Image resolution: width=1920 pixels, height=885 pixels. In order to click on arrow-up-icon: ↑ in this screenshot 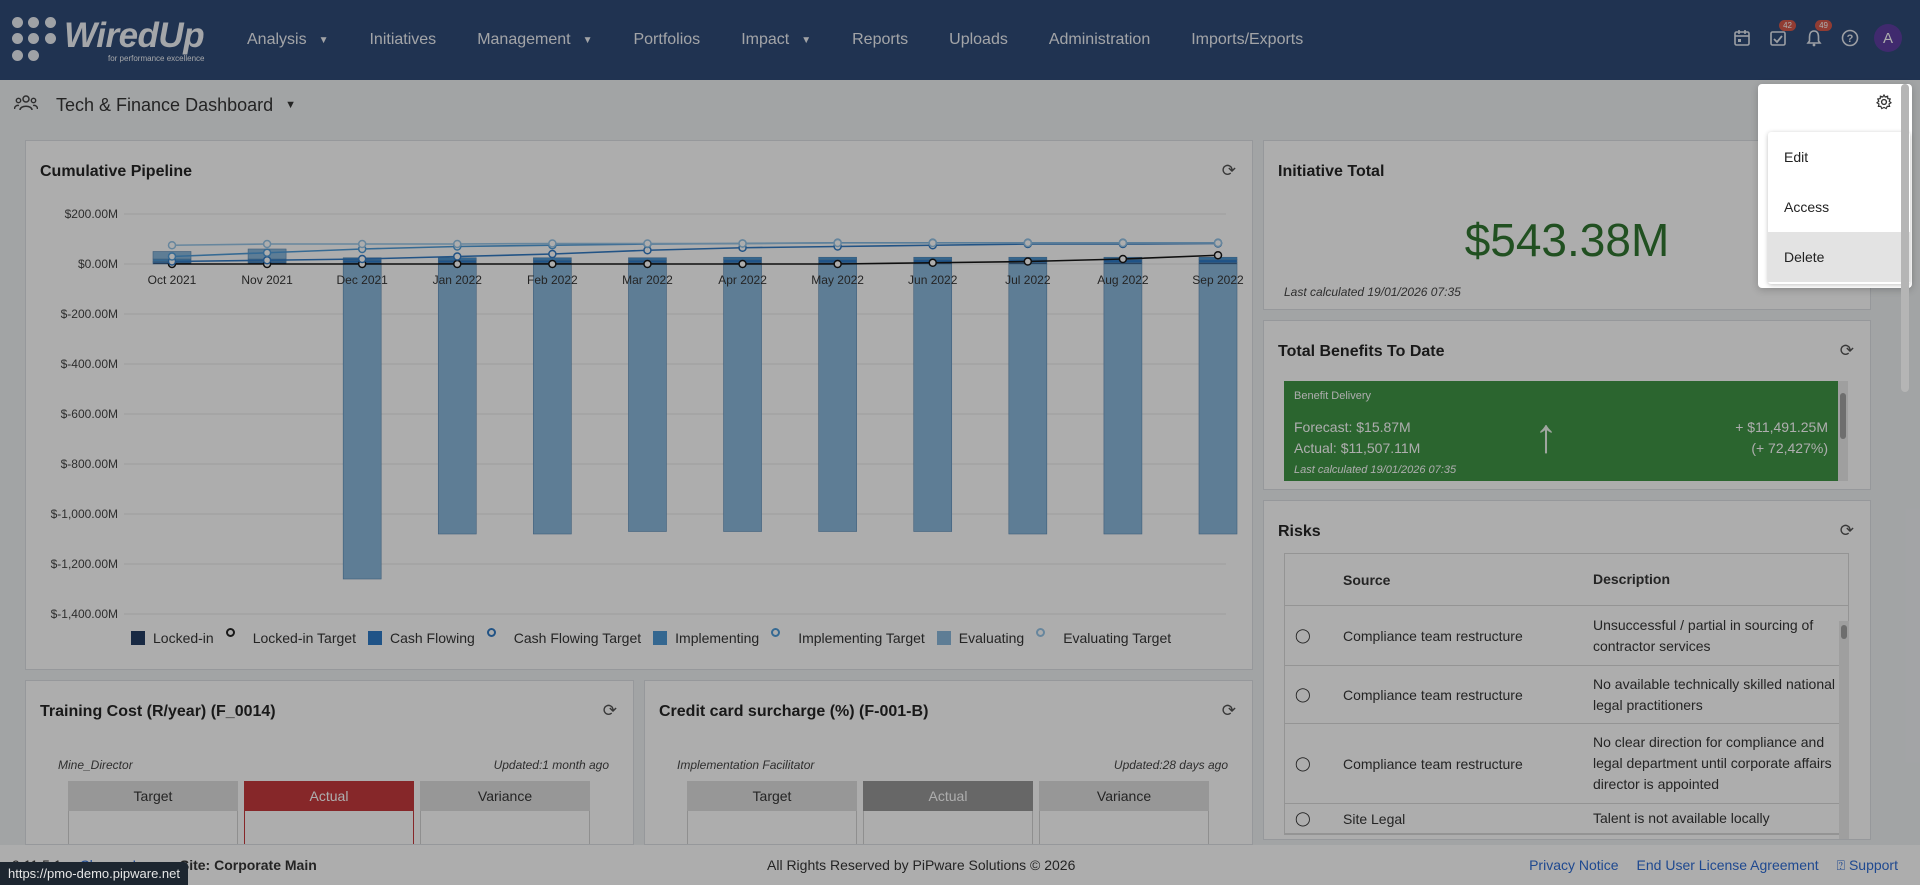, I will do `click(1546, 436)`.